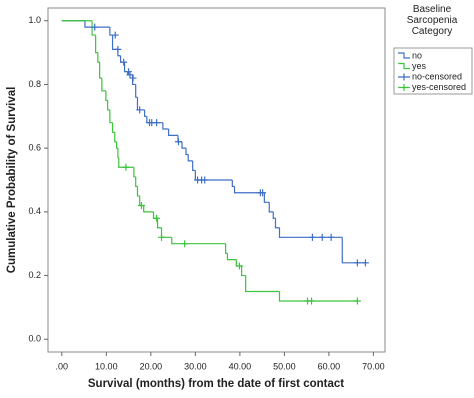 The image size is (474, 398). I want to click on y-axis-title: Cumulative Probability of Survival, so click(12, 180).